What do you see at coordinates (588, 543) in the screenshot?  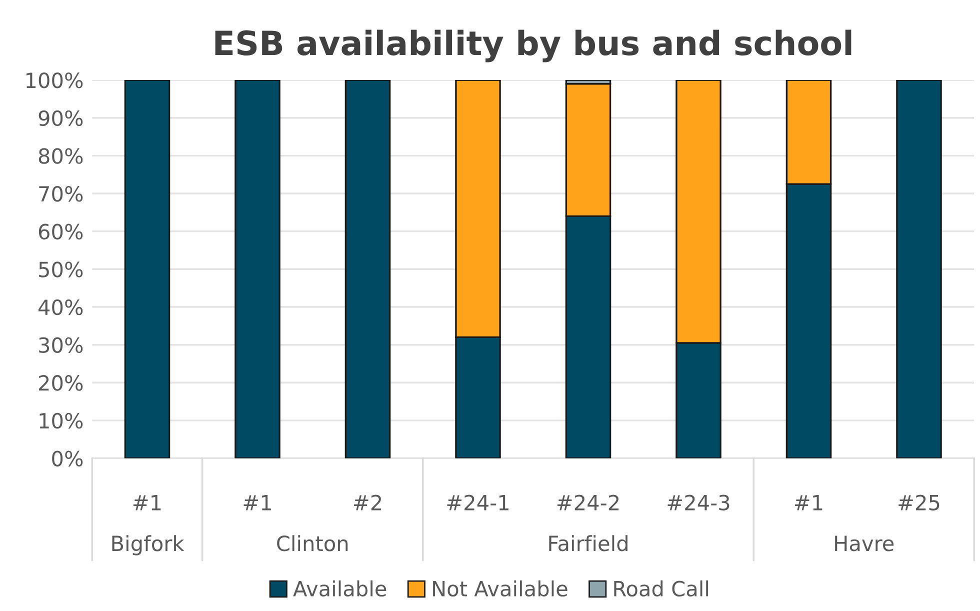 I see `text: Fairfield` at bounding box center [588, 543].